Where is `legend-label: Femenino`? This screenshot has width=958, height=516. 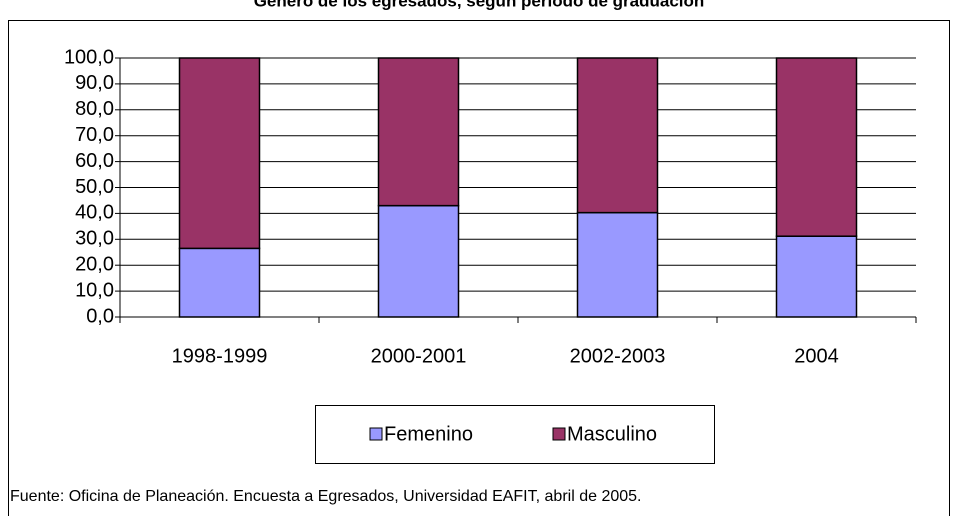
legend-label: Femenino is located at coordinates (428, 434).